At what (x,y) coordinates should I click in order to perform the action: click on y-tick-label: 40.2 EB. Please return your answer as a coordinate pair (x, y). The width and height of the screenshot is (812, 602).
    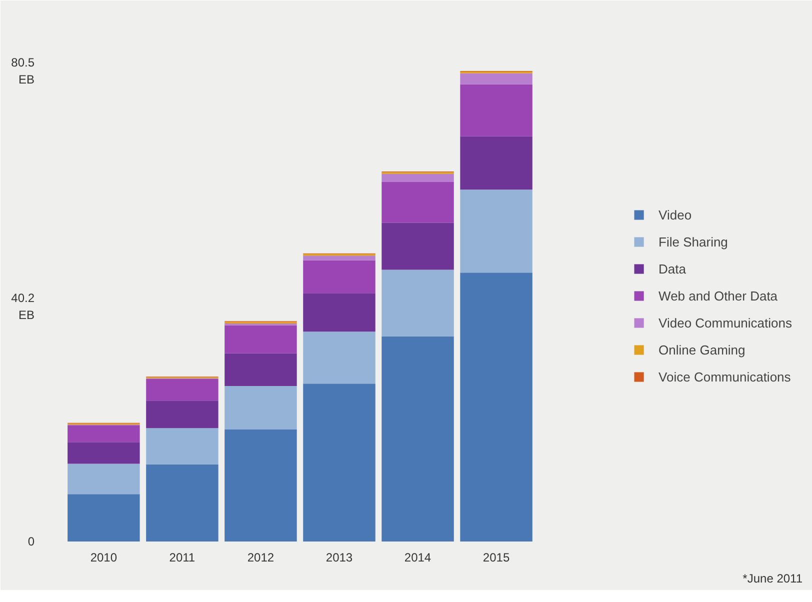
    Looking at the image, I should click on (23, 306).